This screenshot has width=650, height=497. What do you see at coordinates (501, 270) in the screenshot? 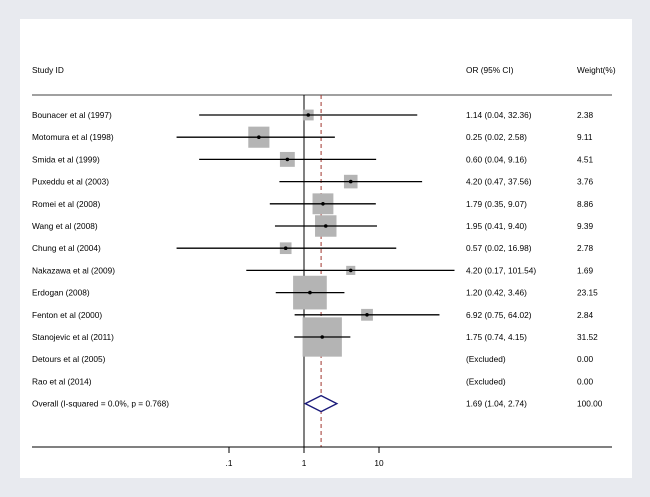
I see `study-or-ci: 4.20 (0.17, 101.54)` at bounding box center [501, 270].